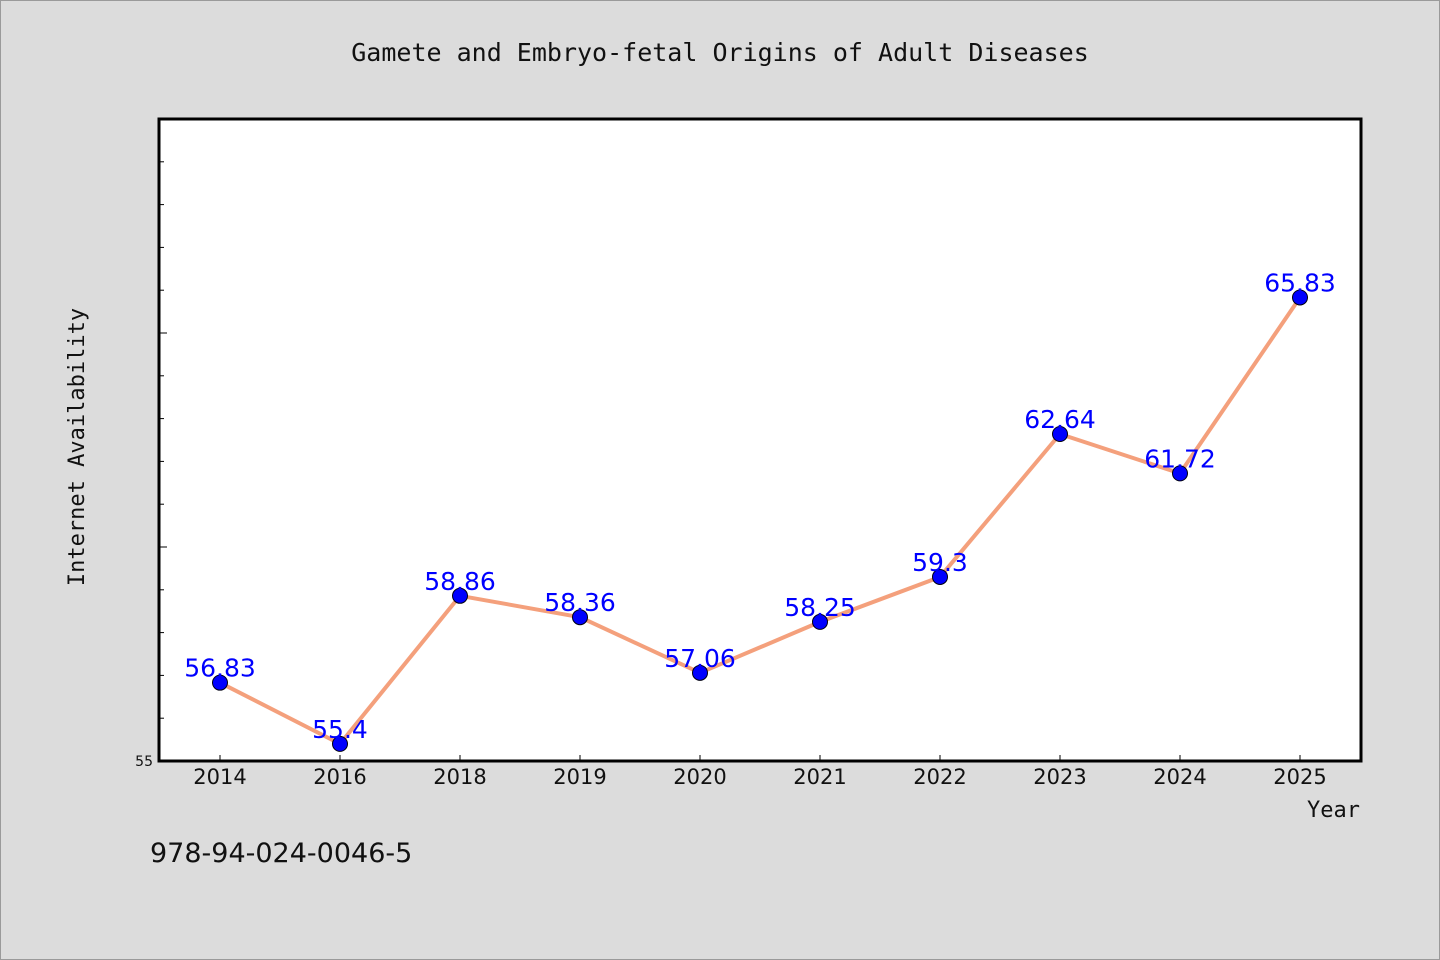  Describe the element at coordinates (819, 777) in the screenshot. I see `x-tick-label: 2021` at that location.